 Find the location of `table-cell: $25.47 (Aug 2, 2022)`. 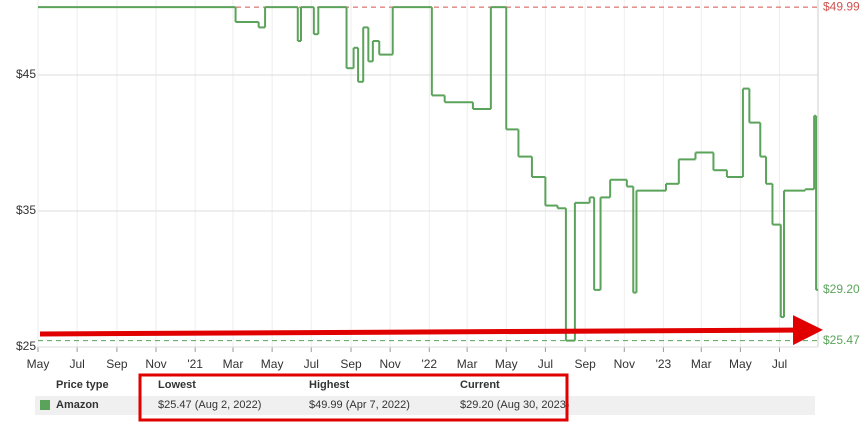

table-cell: $25.47 (Aug 2, 2022) is located at coordinates (209, 405).